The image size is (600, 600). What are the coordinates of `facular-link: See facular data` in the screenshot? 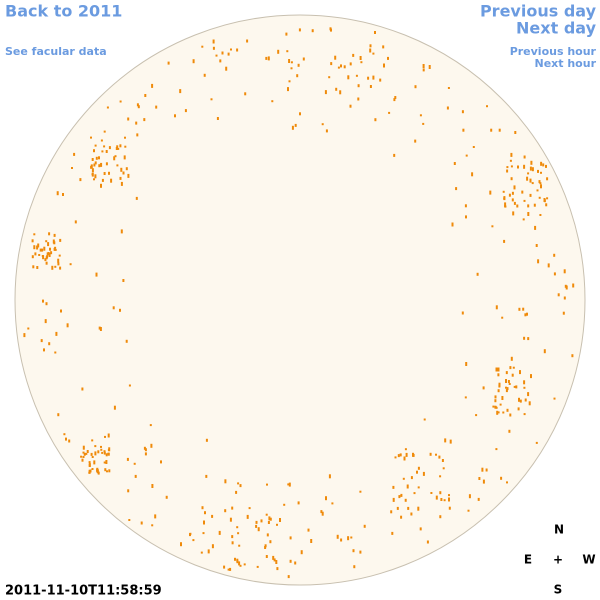 It's located at (56, 51).